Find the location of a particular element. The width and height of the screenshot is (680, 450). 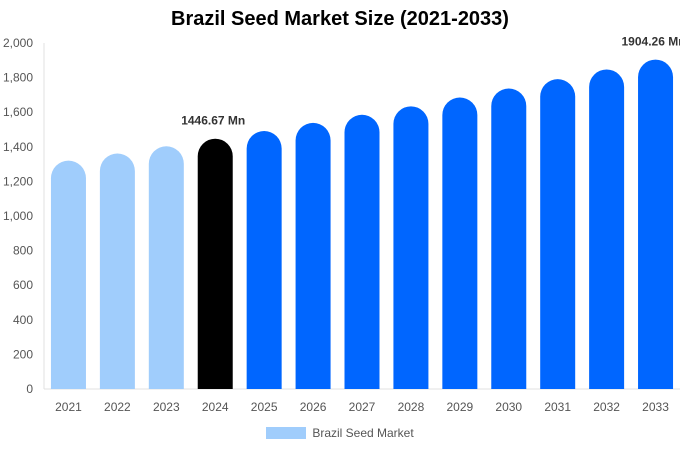

x-tick-label: 2033 is located at coordinates (655, 407).